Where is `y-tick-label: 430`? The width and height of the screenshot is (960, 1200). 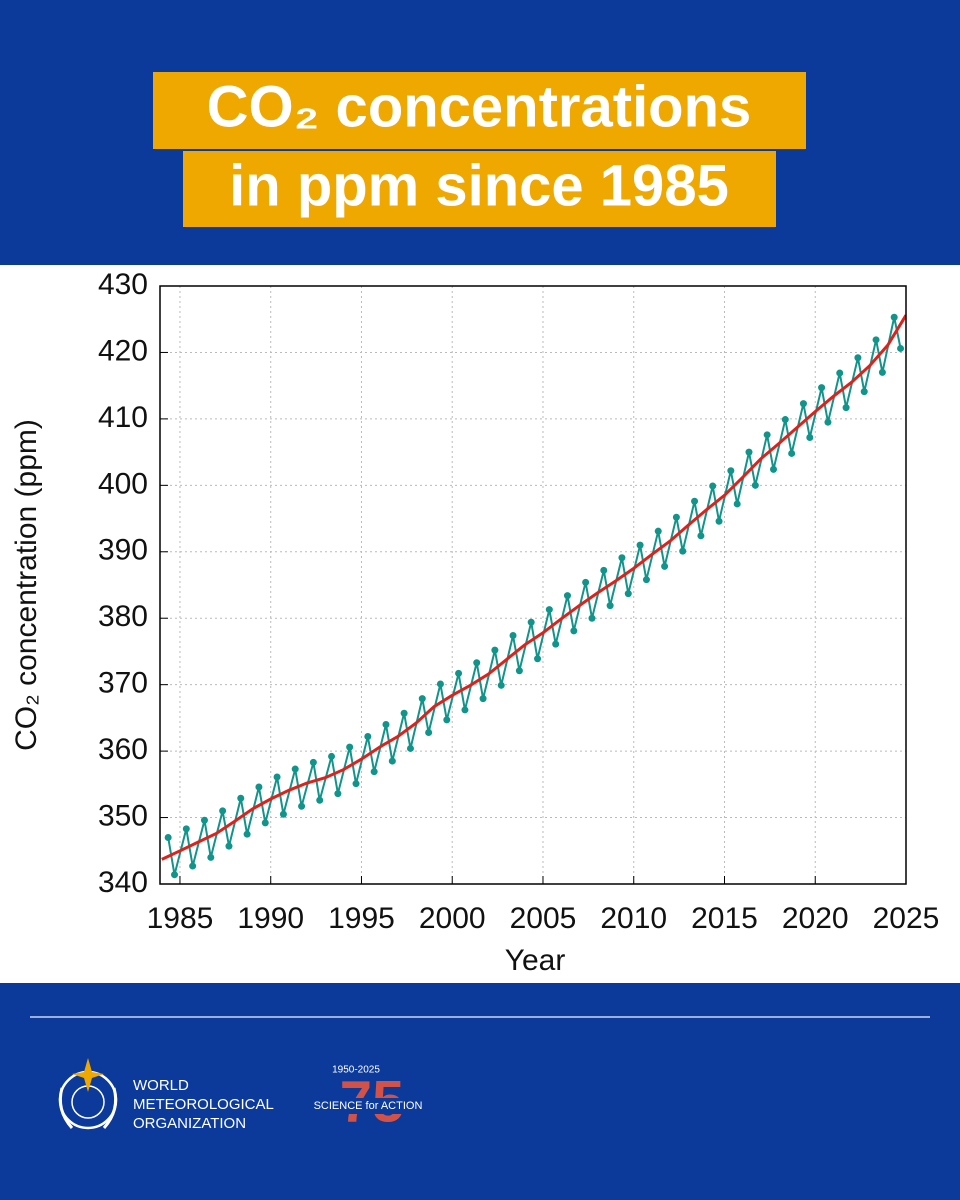
y-tick-label: 430 is located at coordinates (123, 284).